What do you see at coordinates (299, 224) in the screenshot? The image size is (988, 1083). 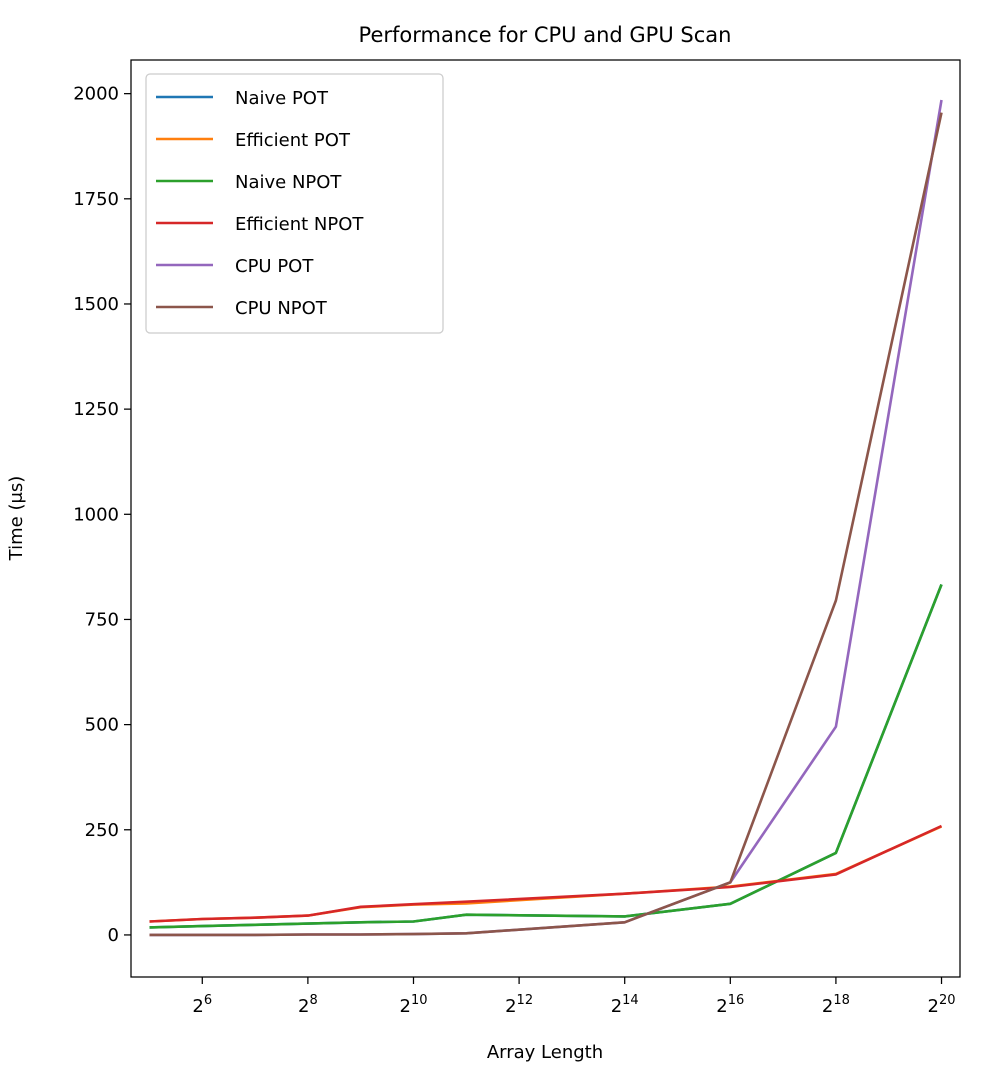 I see `legend-label-efficient-npot: Efficient NPOT` at bounding box center [299, 224].